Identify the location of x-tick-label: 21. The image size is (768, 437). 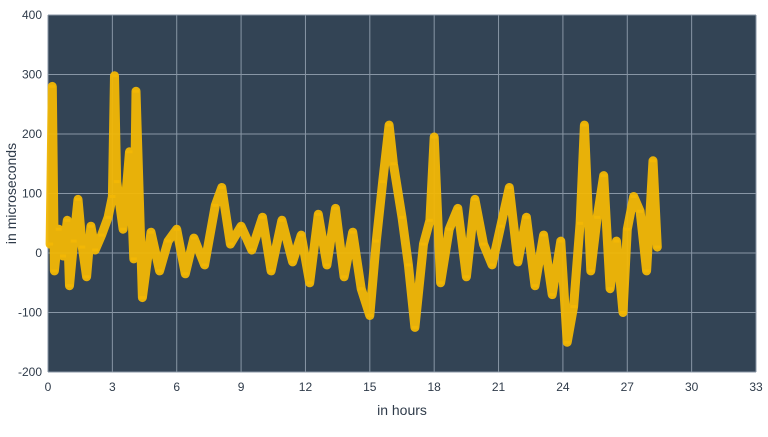
(499, 387).